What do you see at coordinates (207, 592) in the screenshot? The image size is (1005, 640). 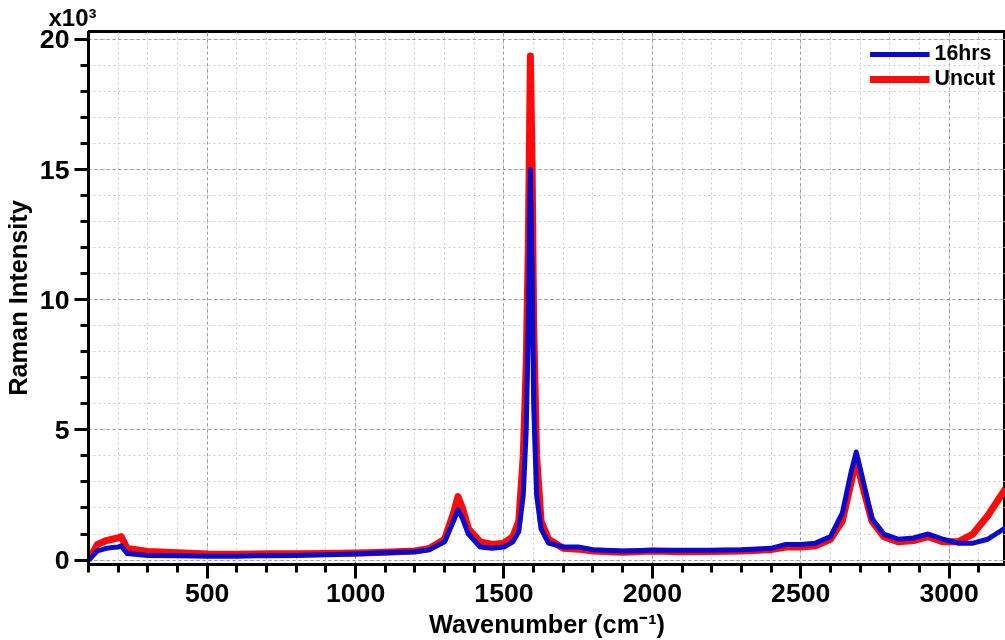 I see `x-tick-label: 500` at bounding box center [207, 592].